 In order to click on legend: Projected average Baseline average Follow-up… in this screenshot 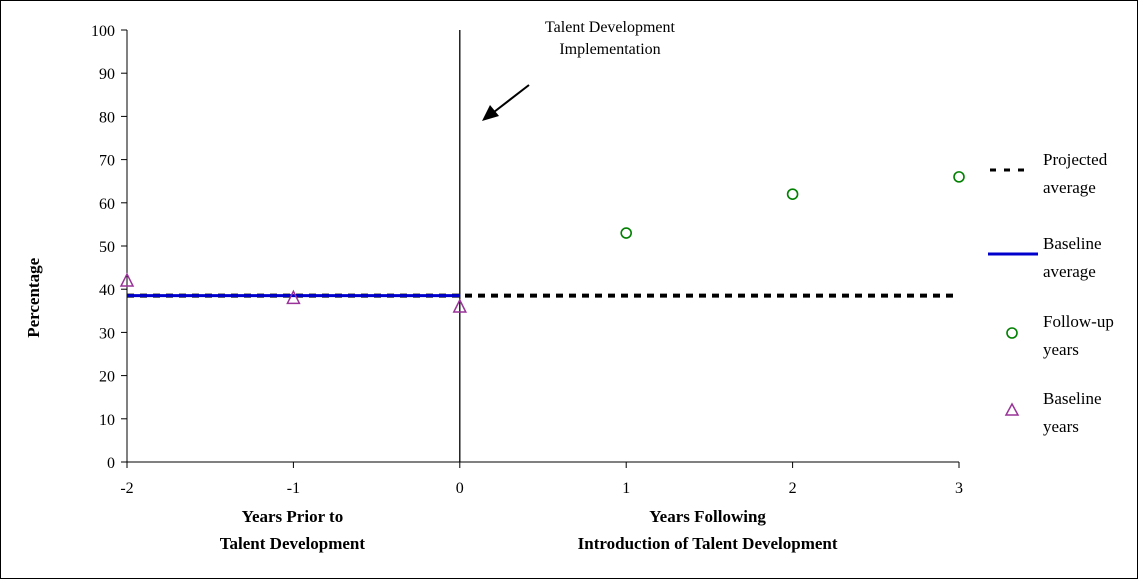, I will do `click(1051, 293)`.